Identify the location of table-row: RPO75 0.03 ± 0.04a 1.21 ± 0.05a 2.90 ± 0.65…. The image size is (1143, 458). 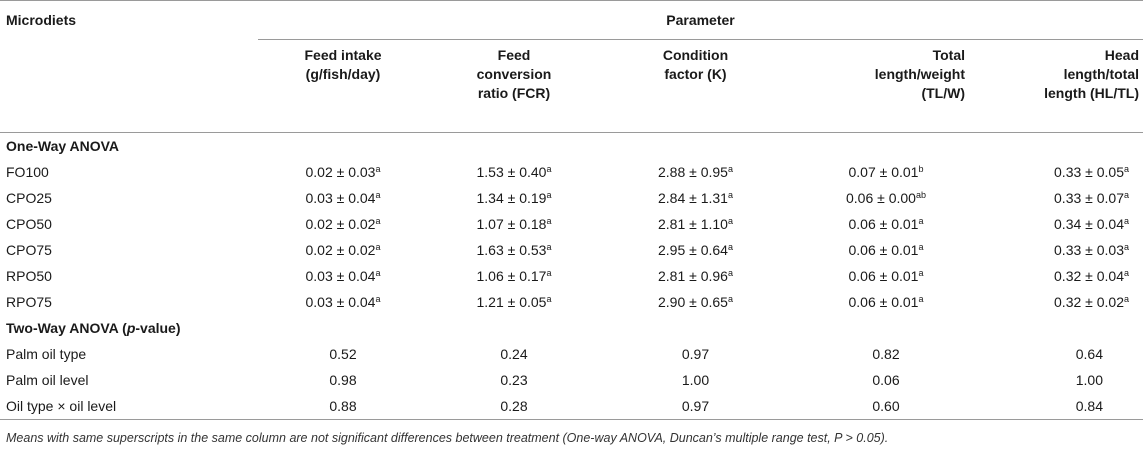
(571, 302).